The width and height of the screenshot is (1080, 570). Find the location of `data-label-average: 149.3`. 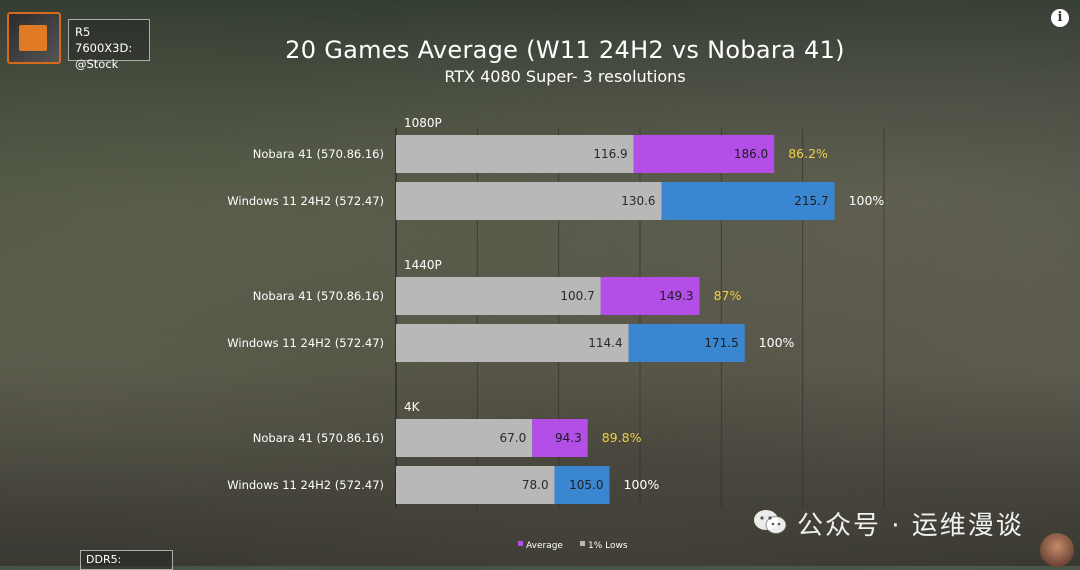

data-label-average: 149.3 is located at coordinates (676, 296).